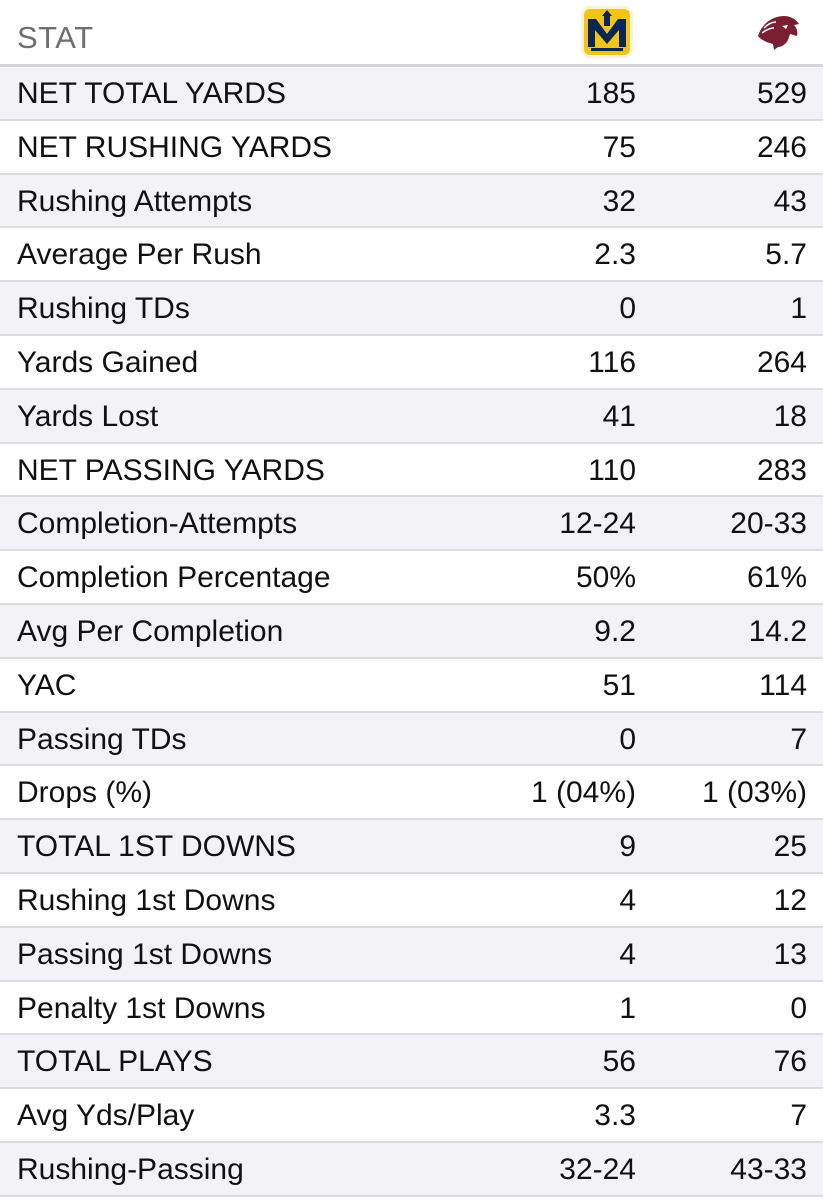  What do you see at coordinates (411, 1062) in the screenshot?
I see `table-row: TOTAL PLAYS 56 76` at bounding box center [411, 1062].